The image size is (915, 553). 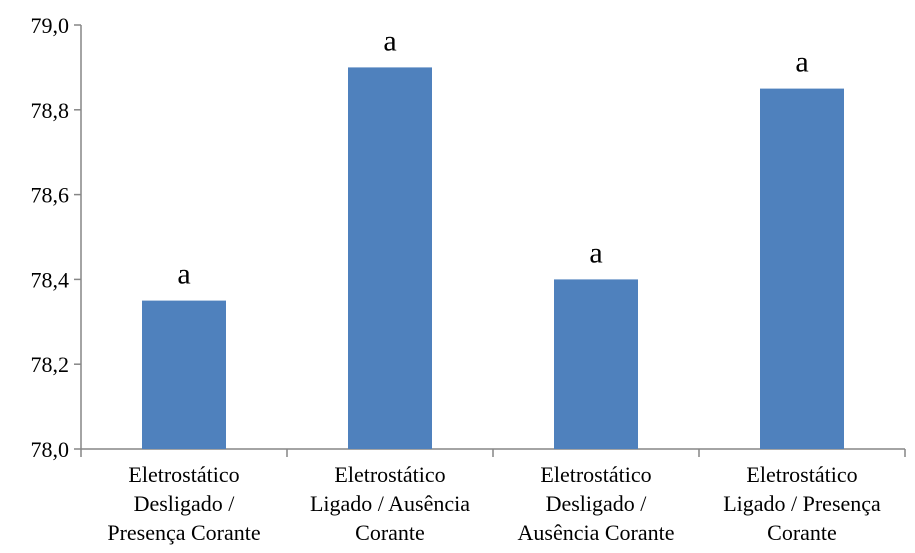 I want to click on x-category-label-line: Ligado / Presença, so click(x=802, y=503).